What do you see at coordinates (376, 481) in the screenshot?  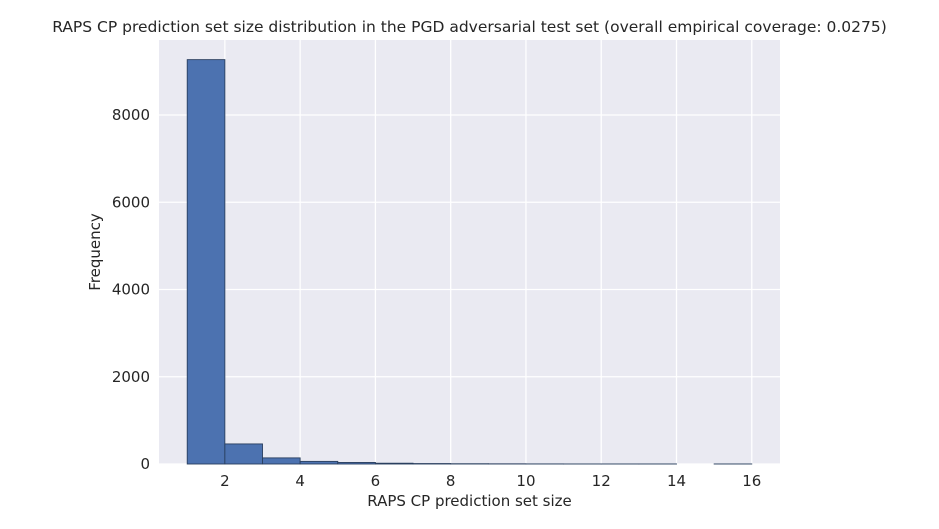 I see `x-tick-label: 6` at bounding box center [376, 481].